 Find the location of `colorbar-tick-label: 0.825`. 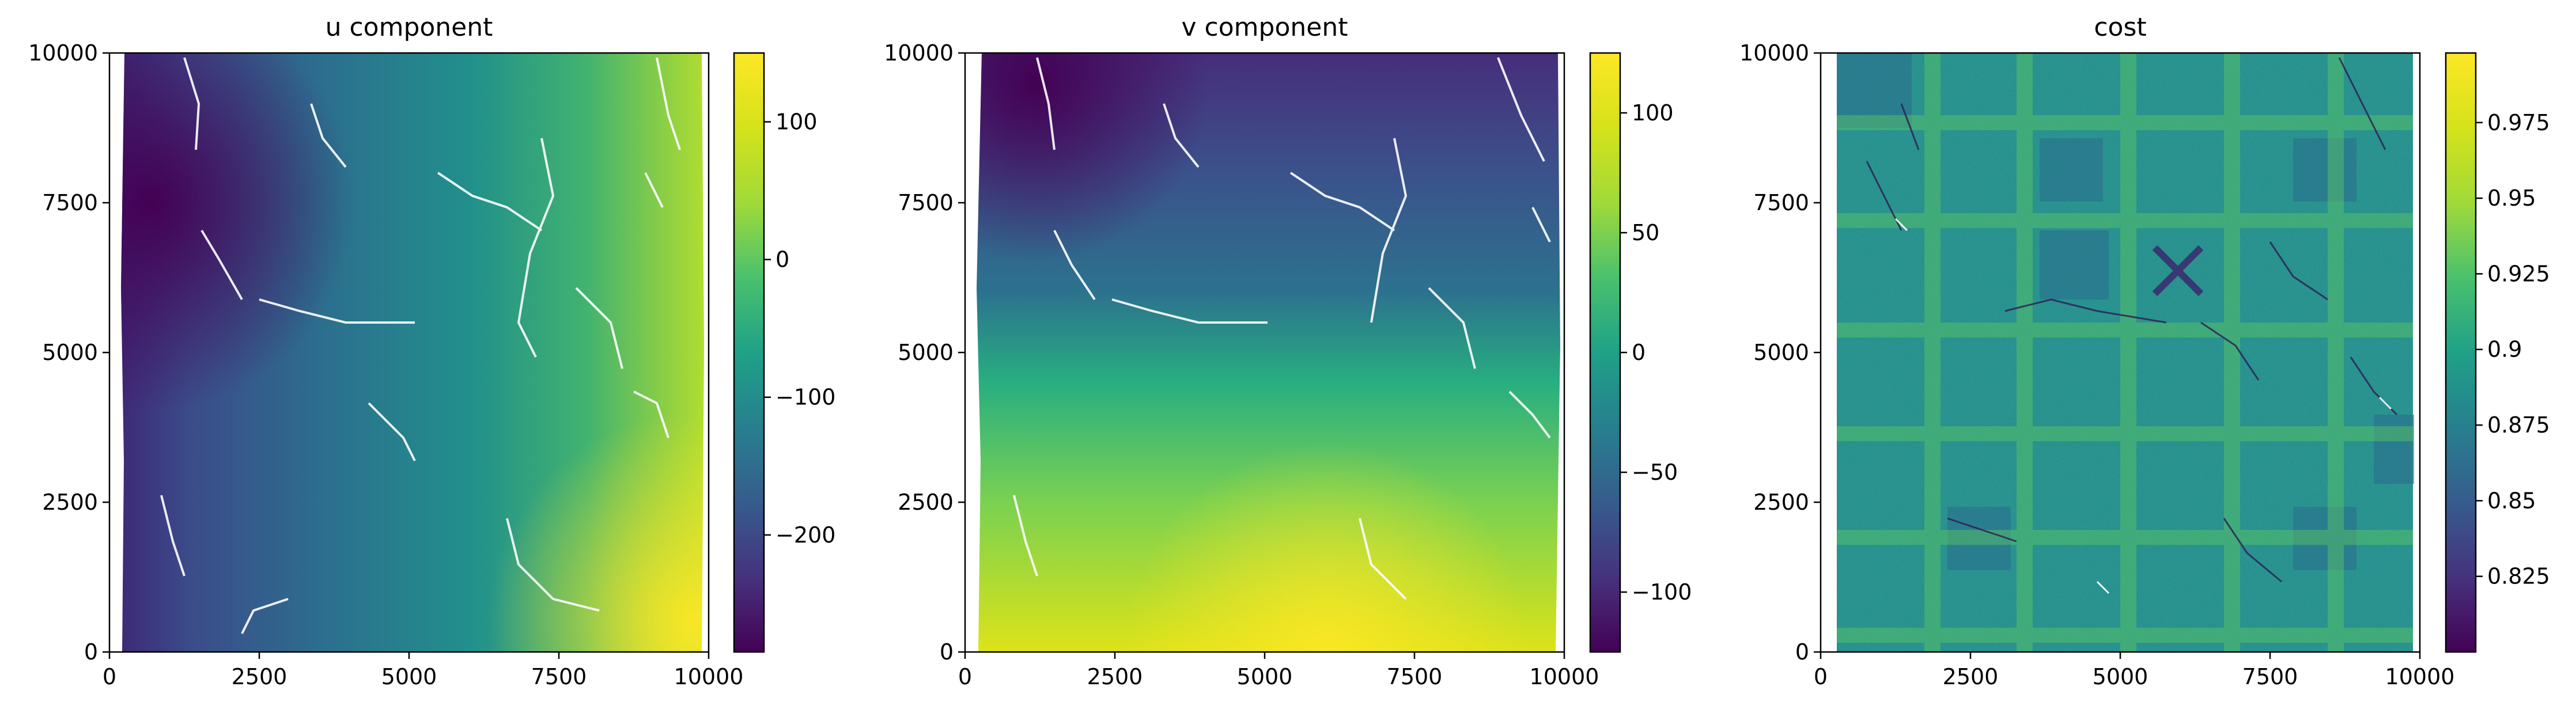

colorbar-tick-label: 0.825 is located at coordinates (2518, 576).